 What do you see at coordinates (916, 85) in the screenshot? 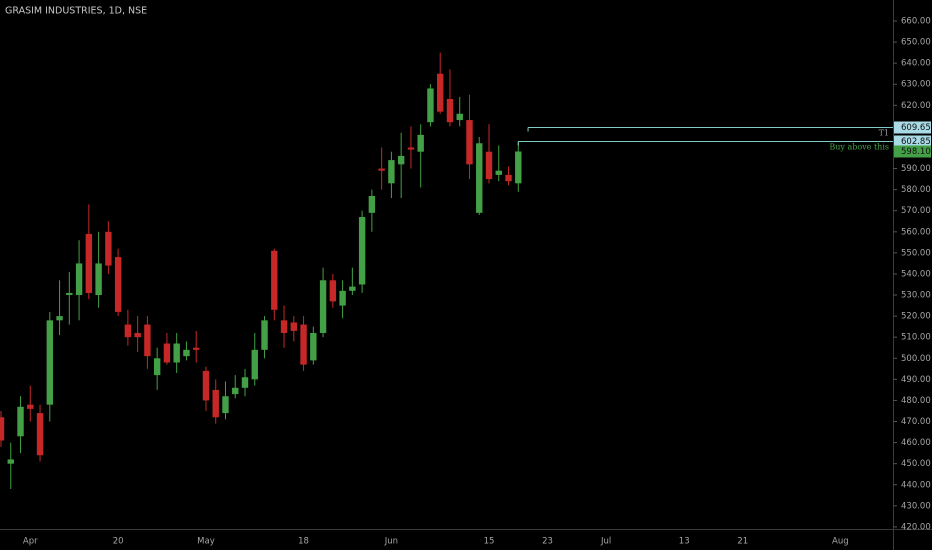
I see `y-tick-label: 630.00` at bounding box center [916, 85].